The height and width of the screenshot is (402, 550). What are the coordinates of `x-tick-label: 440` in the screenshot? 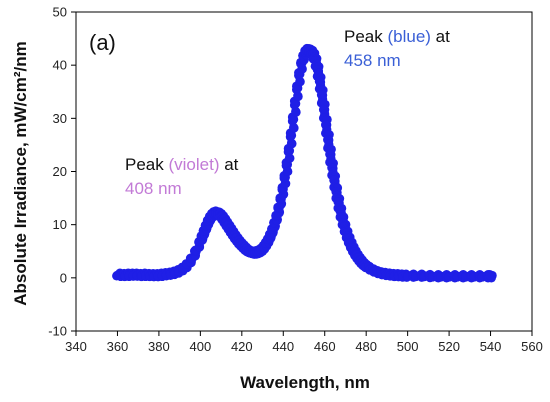 It's located at (283, 346).